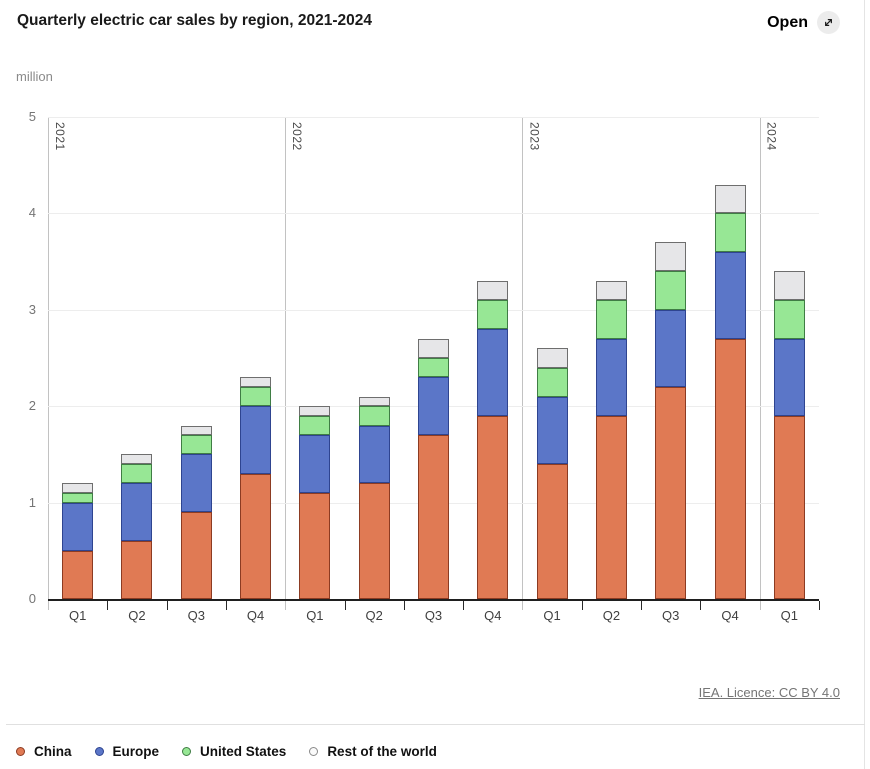 This screenshot has height=769, width=870. What do you see at coordinates (828, 22) in the screenshot?
I see `expand-diagonal-arrow-icon` at bounding box center [828, 22].